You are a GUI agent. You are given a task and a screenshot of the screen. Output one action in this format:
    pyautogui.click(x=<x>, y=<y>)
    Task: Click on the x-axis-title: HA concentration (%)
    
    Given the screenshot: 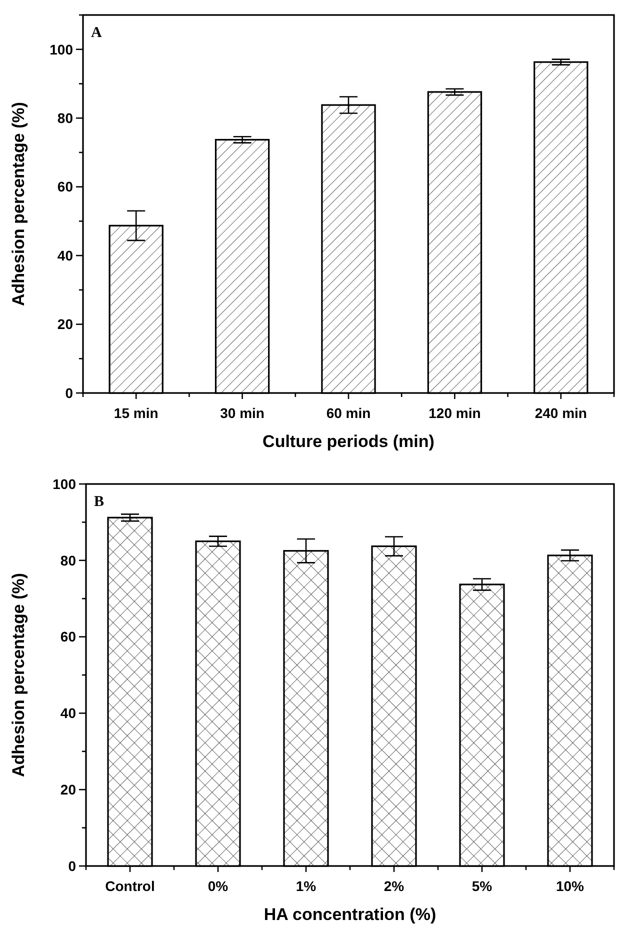 What is the action you would take?
    pyautogui.click(x=350, y=914)
    